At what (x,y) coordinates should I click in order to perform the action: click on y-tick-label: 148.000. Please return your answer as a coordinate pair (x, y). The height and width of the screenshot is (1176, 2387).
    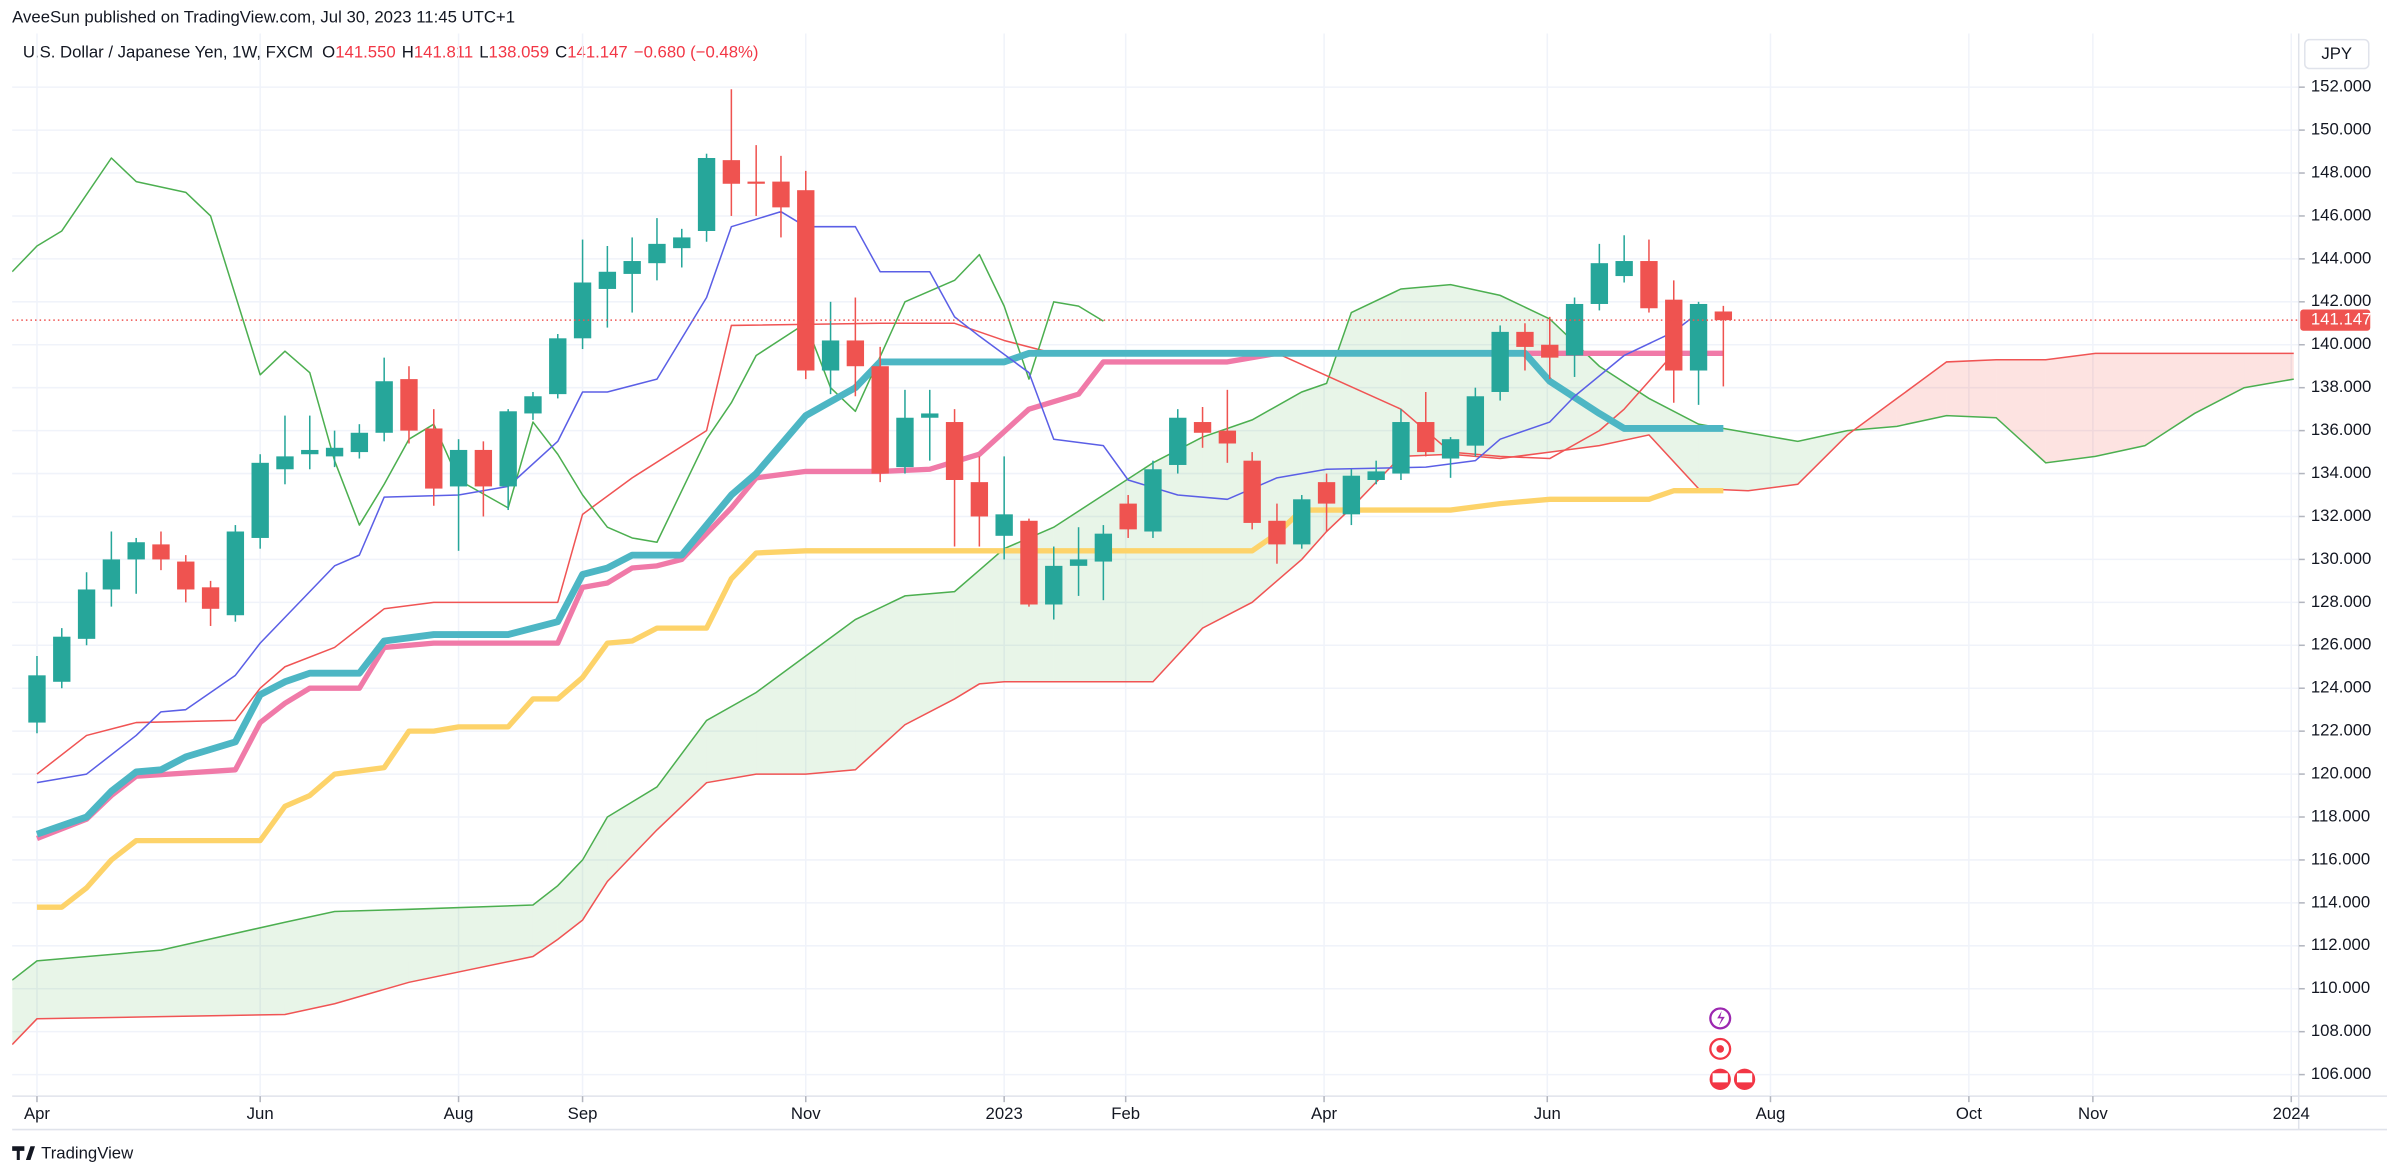
    Looking at the image, I should click on (2341, 171).